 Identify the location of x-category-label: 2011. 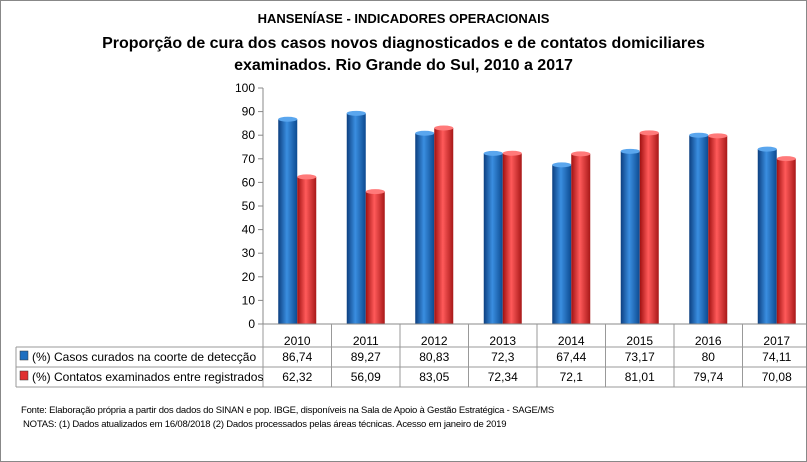
(366, 341).